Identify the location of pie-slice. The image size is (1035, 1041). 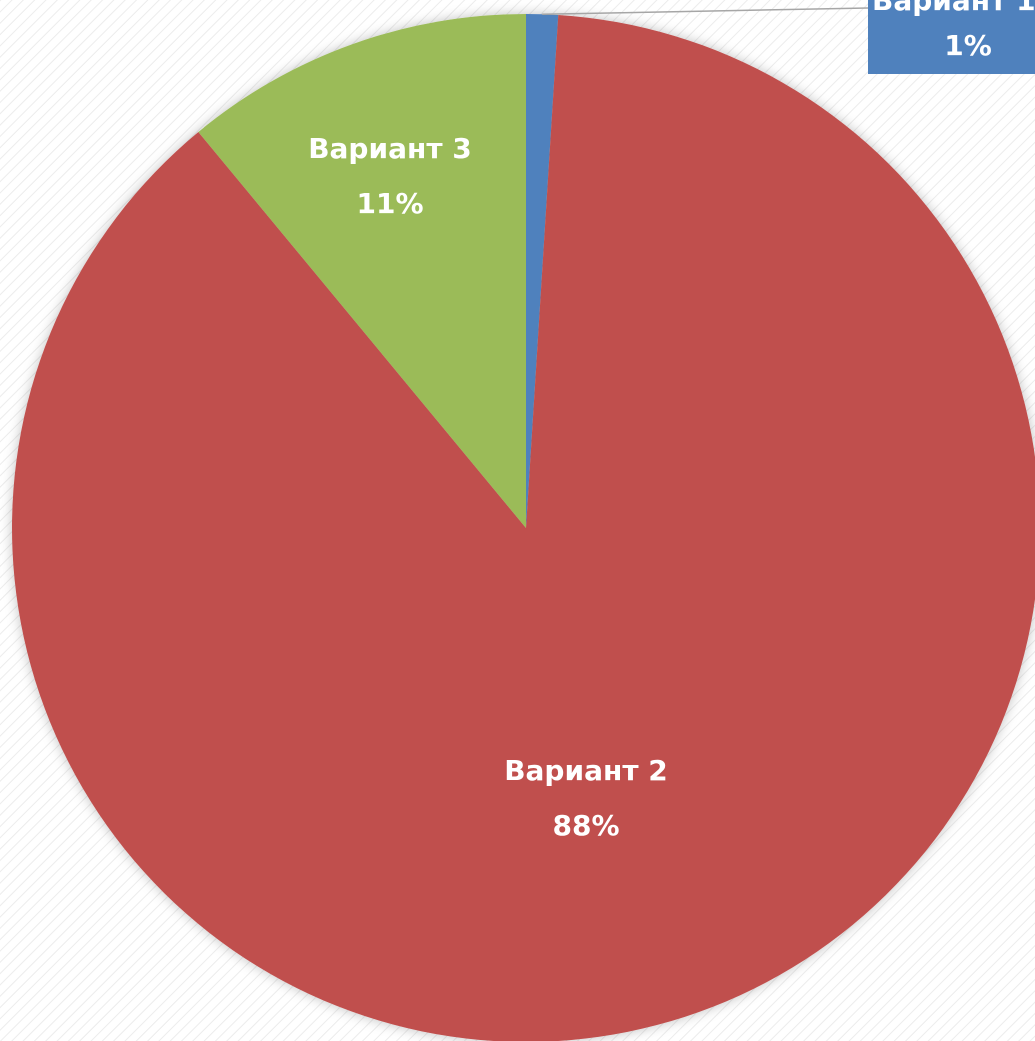
(542, 271).